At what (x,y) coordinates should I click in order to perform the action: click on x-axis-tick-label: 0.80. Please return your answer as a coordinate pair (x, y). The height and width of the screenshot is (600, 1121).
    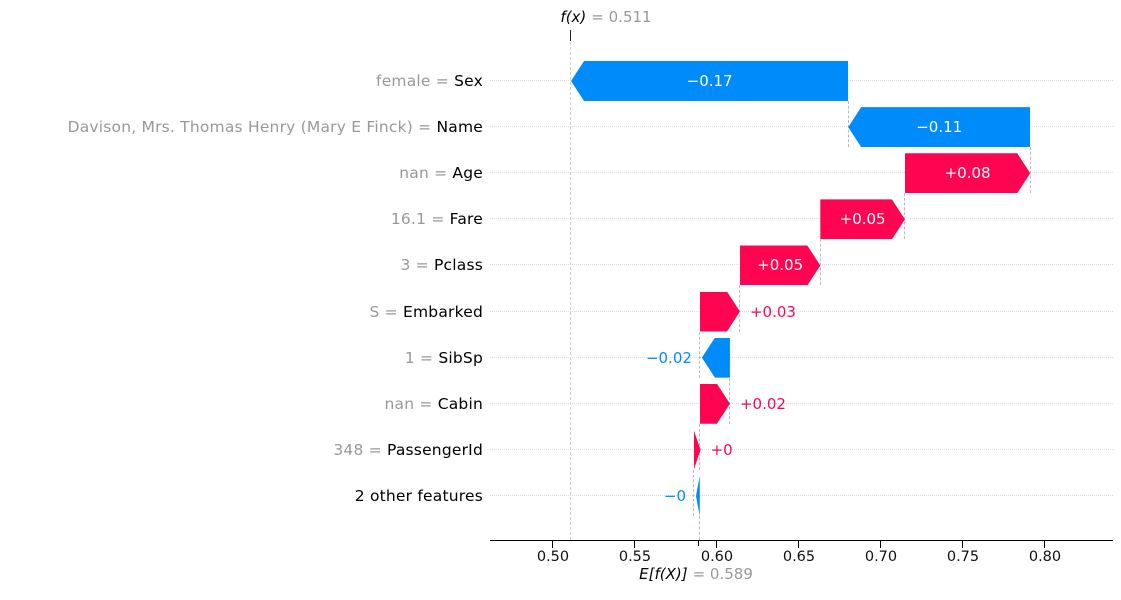
    Looking at the image, I should click on (1045, 557).